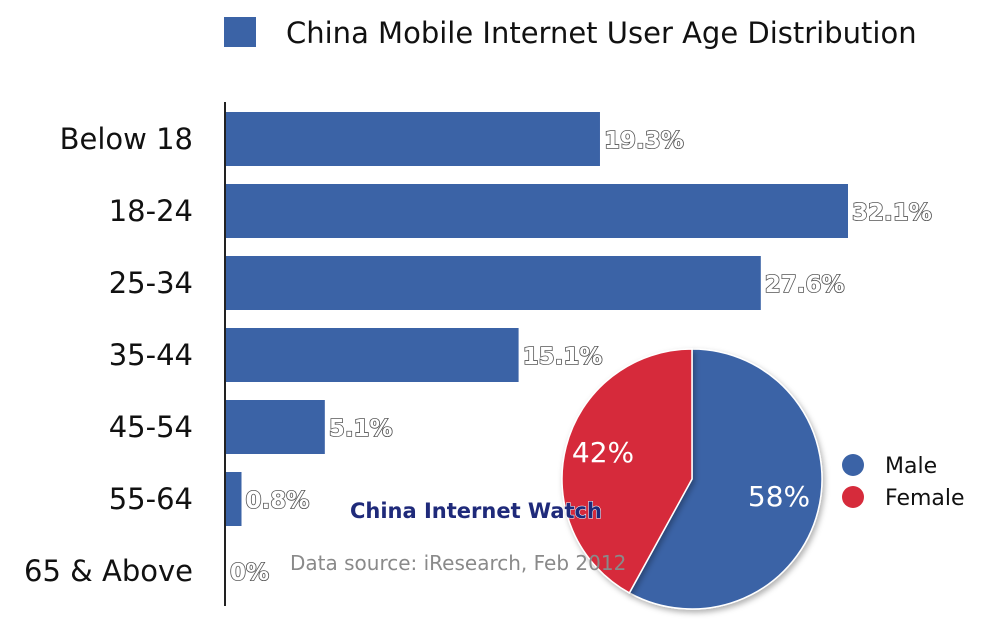 Image resolution: width=986 pixels, height=630 pixels. What do you see at coordinates (644, 141) in the screenshot?
I see `value-label: 19.3%` at bounding box center [644, 141].